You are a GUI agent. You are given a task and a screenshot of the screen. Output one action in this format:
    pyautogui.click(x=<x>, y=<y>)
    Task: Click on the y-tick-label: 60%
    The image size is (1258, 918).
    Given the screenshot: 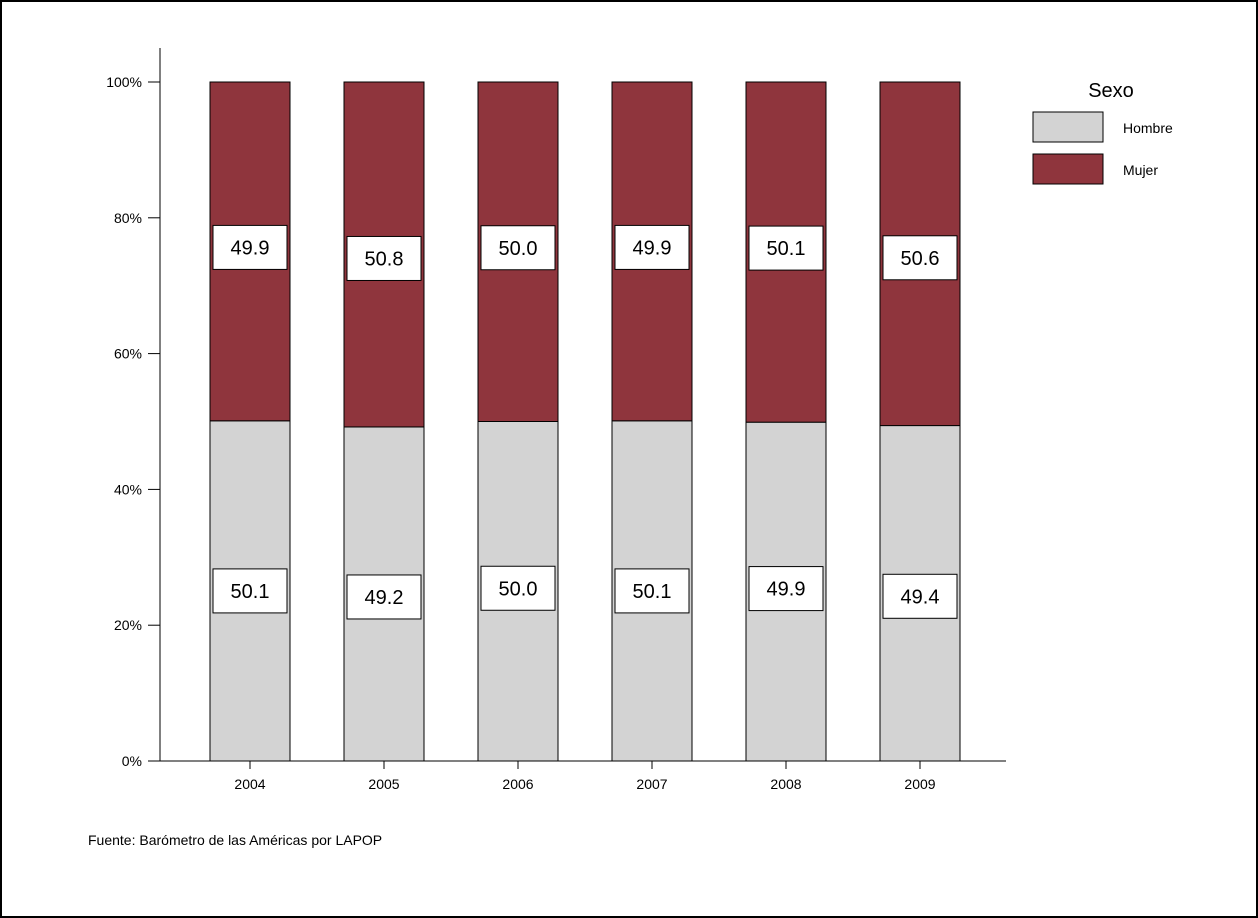 What is the action you would take?
    pyautogui.click(x=128, y=354)
    